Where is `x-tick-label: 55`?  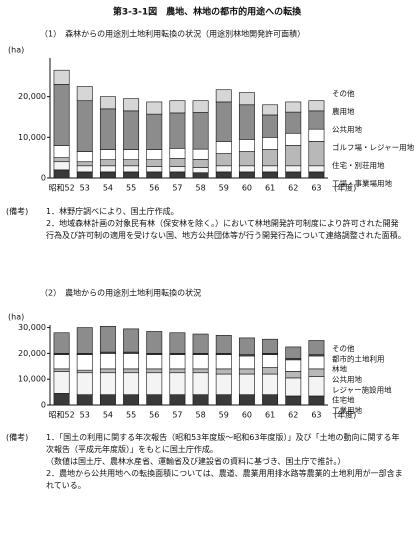
x-tick-label: 55 is located at coordinates (131, 188).